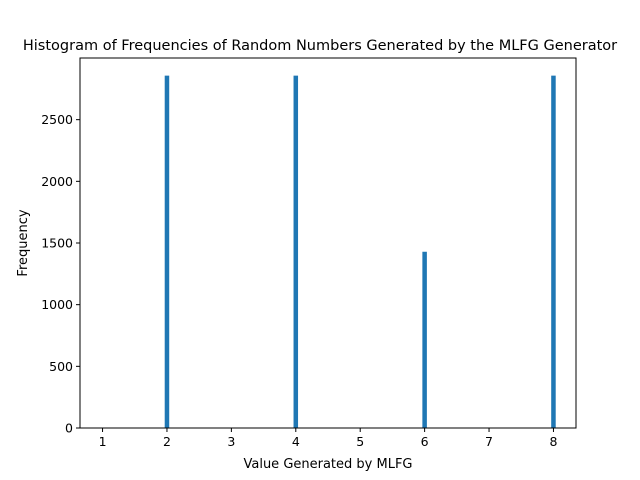 The image size is (640, 480). Describe the element at coordinates (167, 441) in the screenshot. I see `x-tick-label: 2` at that location.